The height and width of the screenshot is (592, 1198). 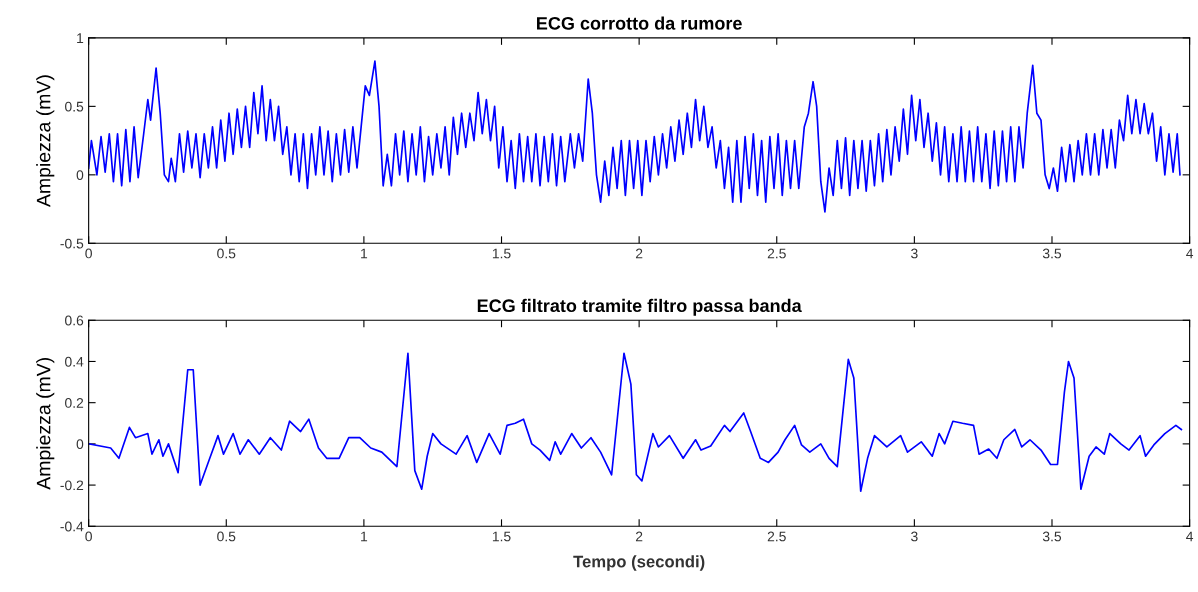 What do you see at coordinates (639, 307) in the screenshot?
I see `chart-title: ECG filtrato tramite filtro passa banda` at bounding box center [639, 307].